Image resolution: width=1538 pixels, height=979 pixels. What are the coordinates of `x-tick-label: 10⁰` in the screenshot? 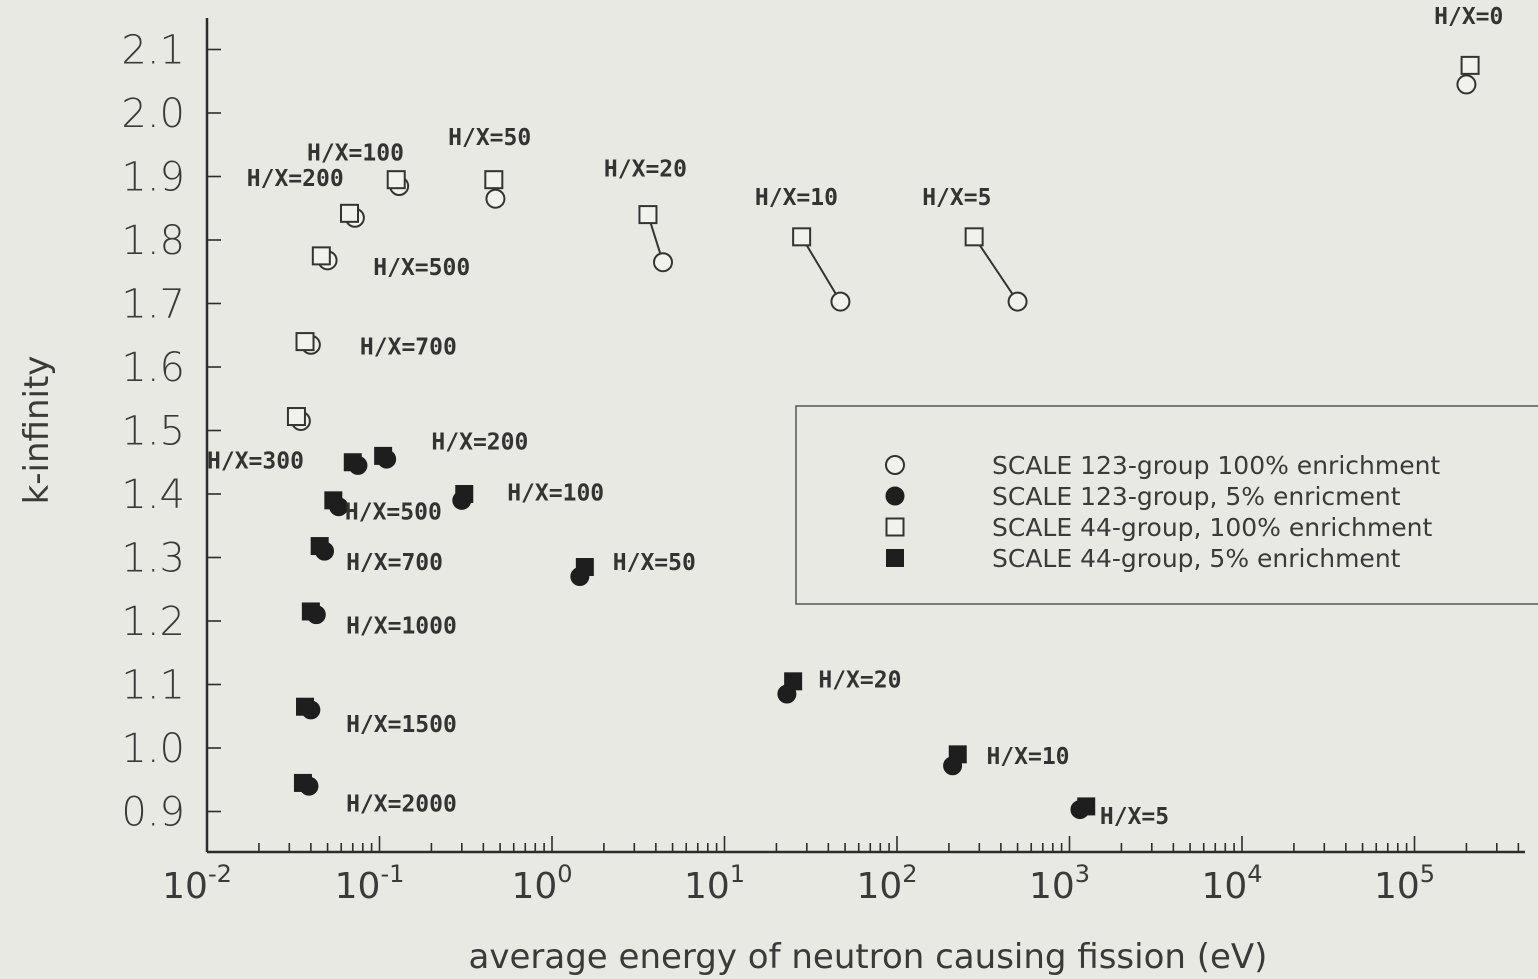 It's located at (541, 883).